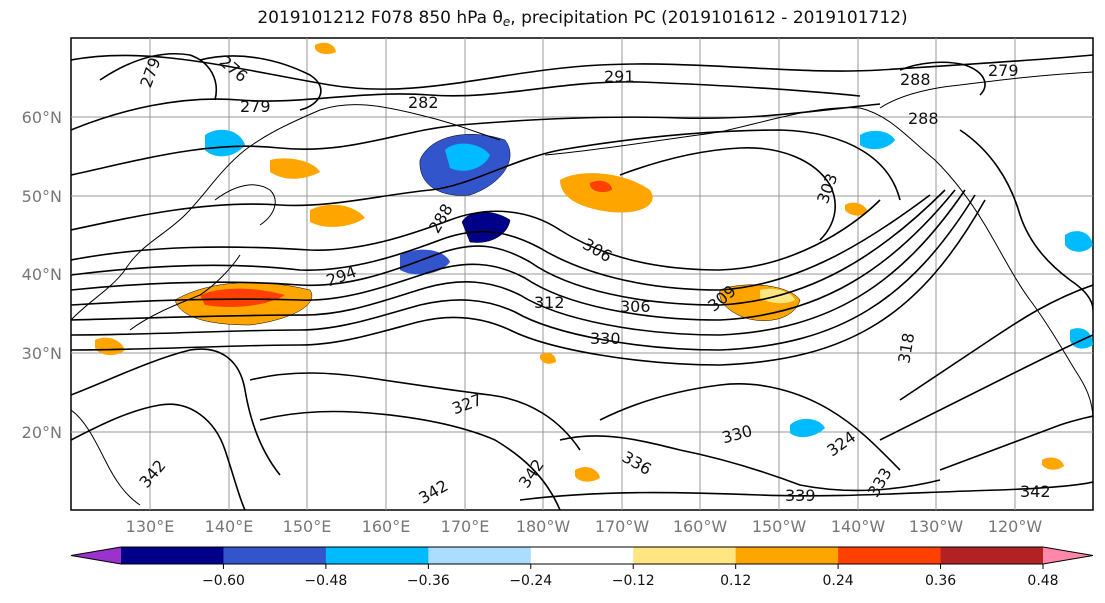 This screenshot has width=1105, height=603. I want to click on colorbar-tick-label: −0.60, so click(223, 581).